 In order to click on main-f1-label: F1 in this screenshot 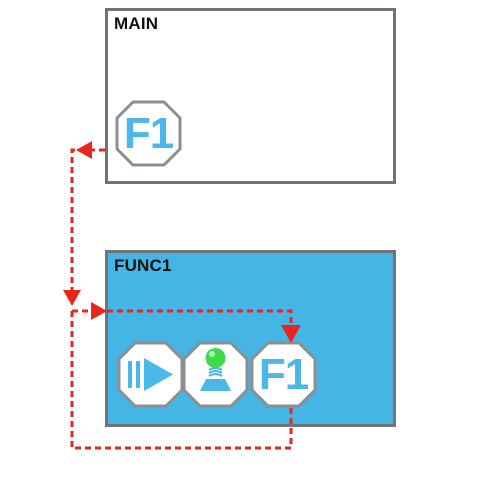, I will do `click(148, 133)`.